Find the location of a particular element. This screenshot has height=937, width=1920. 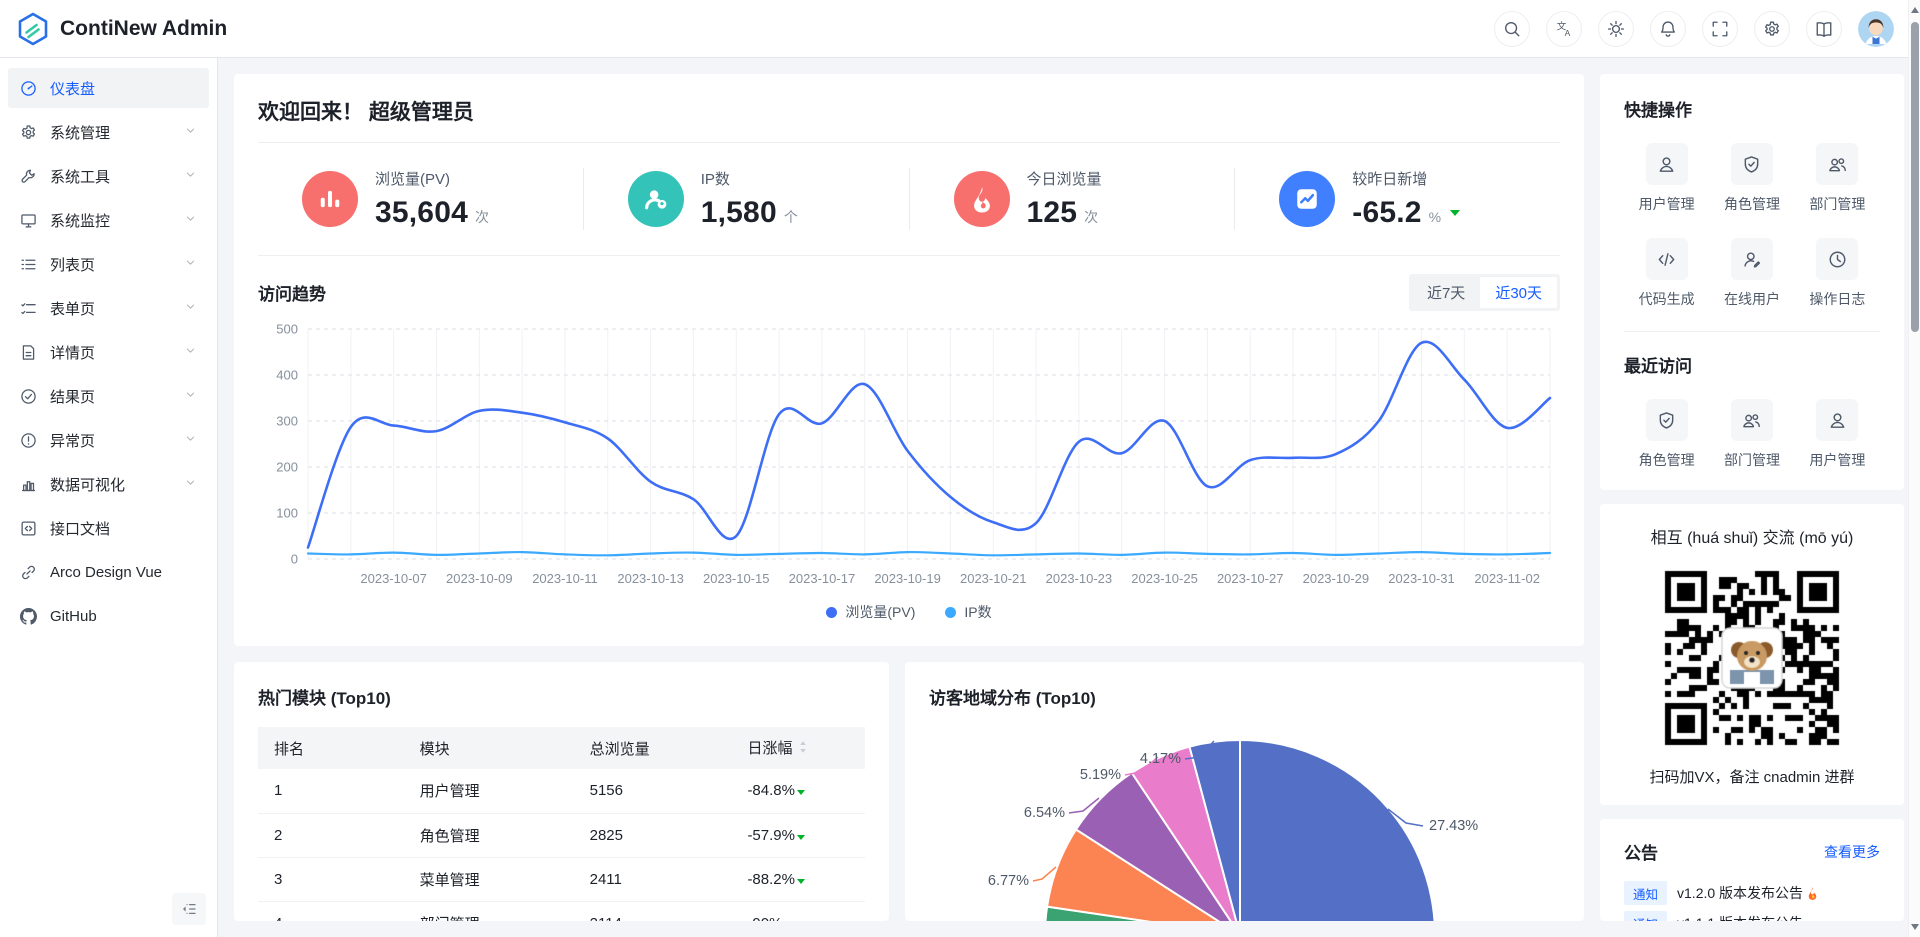

quick-action-6: 操作日志 is located at coordinates (1837, 273).